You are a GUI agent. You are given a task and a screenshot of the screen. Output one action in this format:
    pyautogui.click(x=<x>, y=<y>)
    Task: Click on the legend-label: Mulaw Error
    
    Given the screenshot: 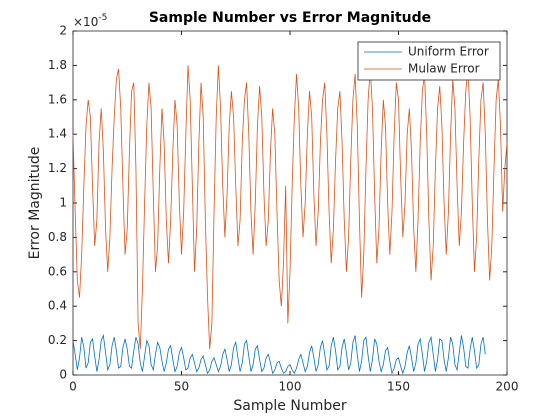 What is the action you would take?
    pyautogui.click(x=444, y=69)
    